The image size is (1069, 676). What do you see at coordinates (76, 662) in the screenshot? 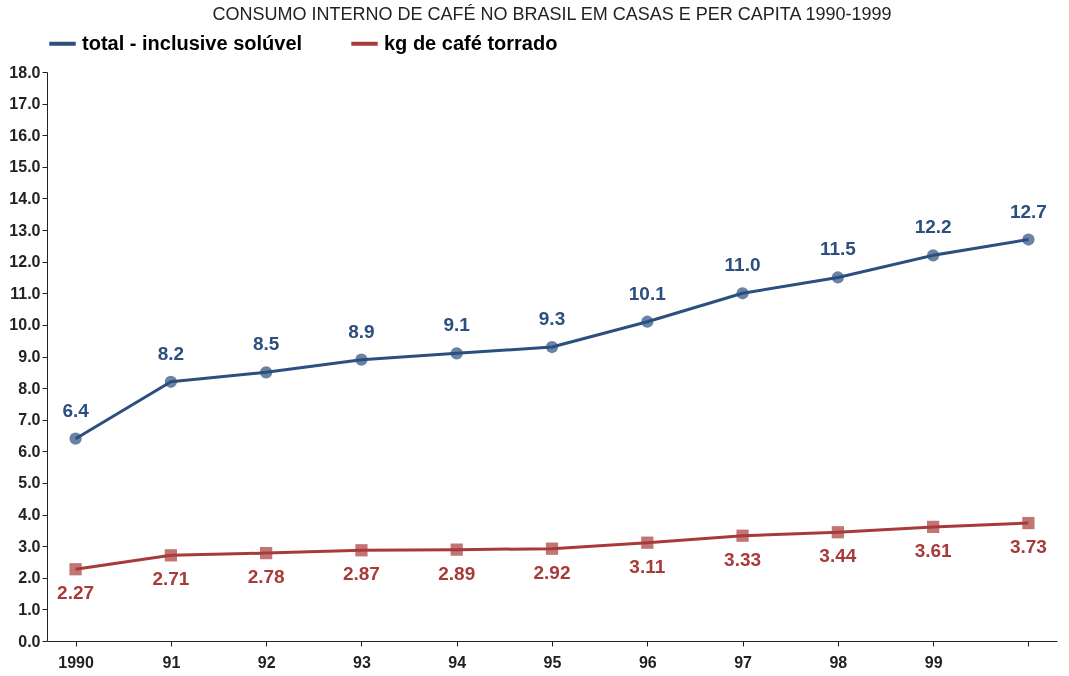
I see `x-tick-label: 1990` at bounding box center [76, 662].